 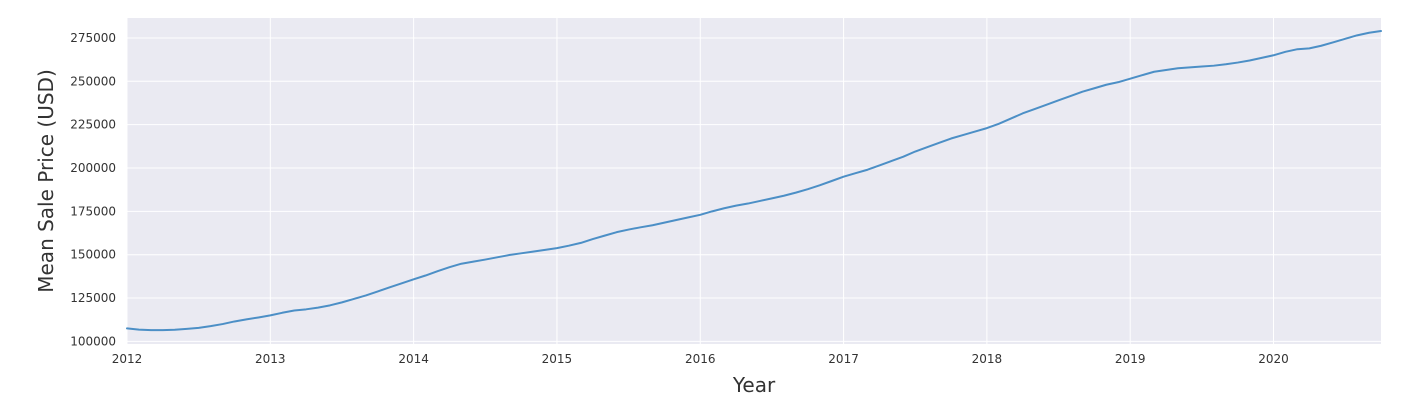 I want to click on x-axis-label: Year, so click(x=754, y=385).